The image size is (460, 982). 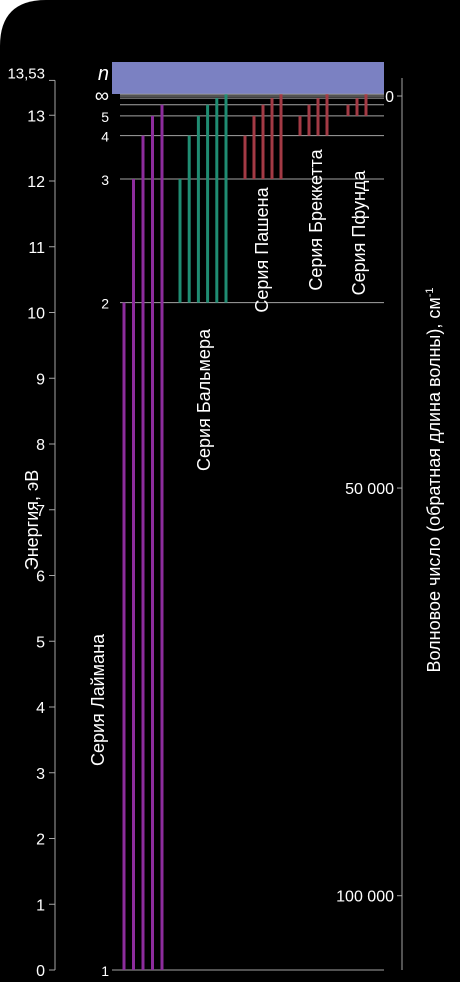 I want to click on right-axis-tick-label: 50 000, so click(x=369, y=489).